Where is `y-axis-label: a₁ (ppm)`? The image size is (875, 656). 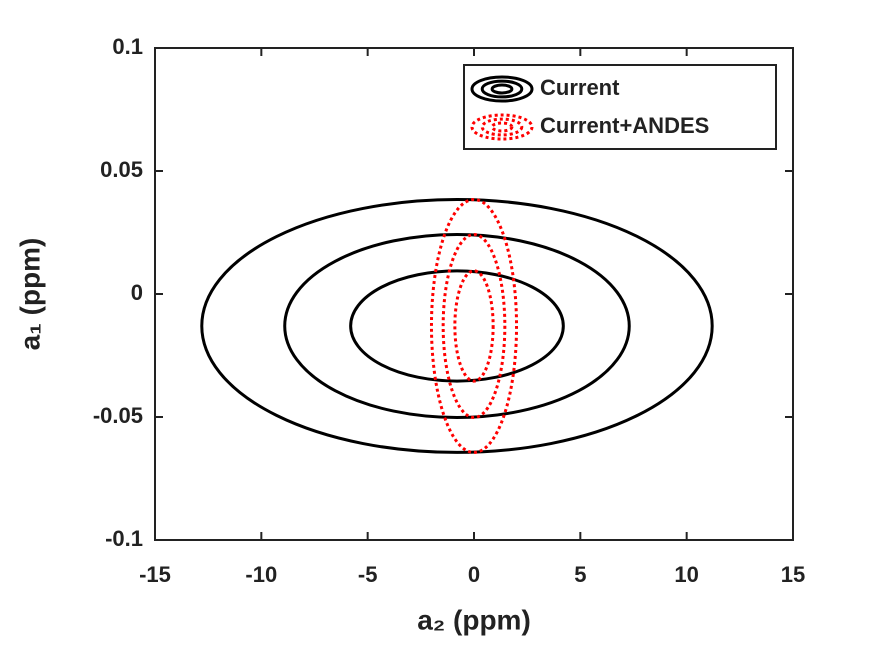 y-axis-label: a₁ (ppm) is located at coordinates (29, 294).